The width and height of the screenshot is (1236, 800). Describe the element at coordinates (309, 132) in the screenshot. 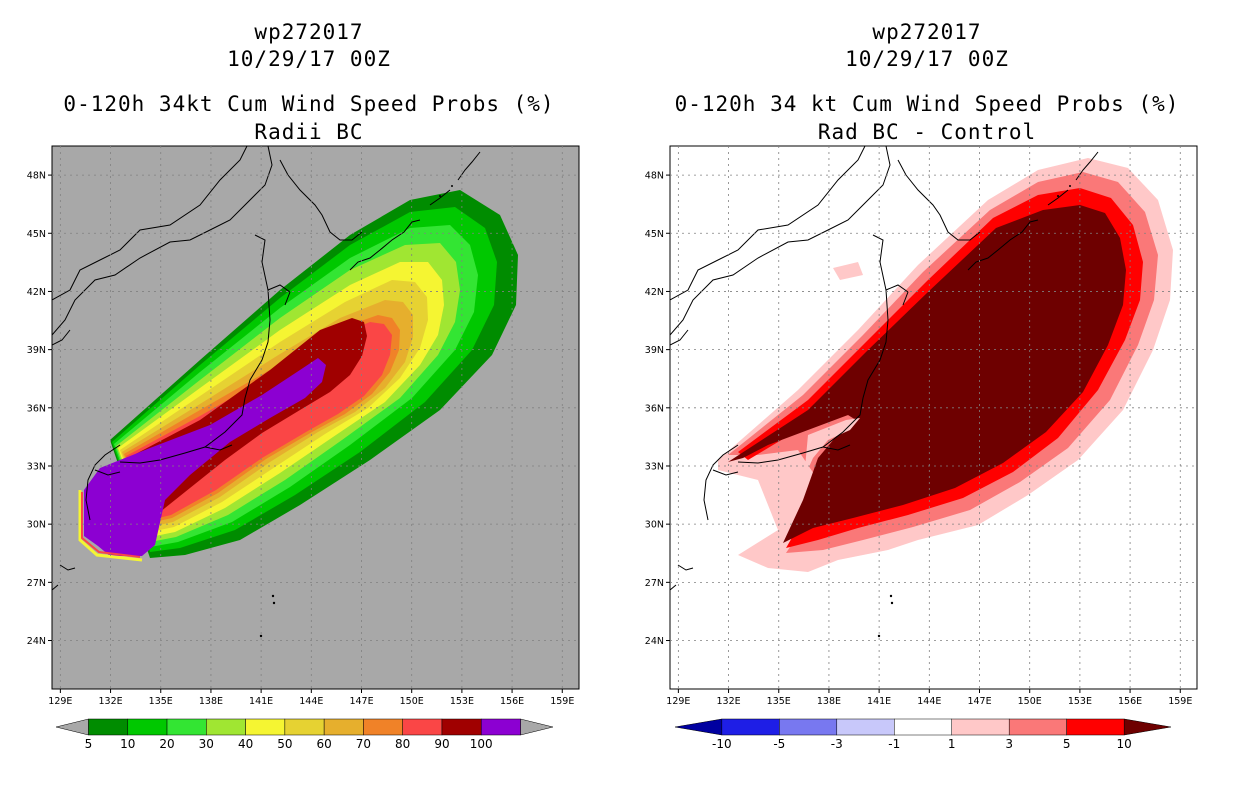

I see `left-subtitle: Radii BC` at that location.